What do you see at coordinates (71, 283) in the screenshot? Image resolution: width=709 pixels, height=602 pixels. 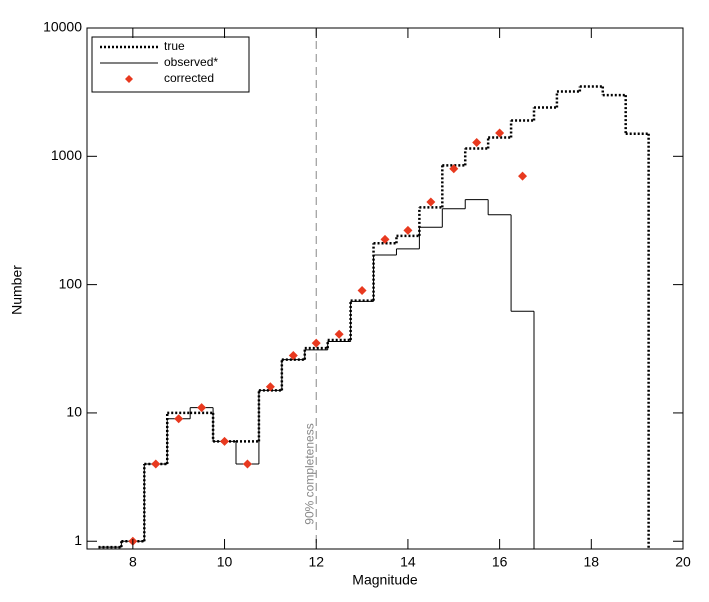 I see `y-tick-label: 100` at bounding box center [71, 283].